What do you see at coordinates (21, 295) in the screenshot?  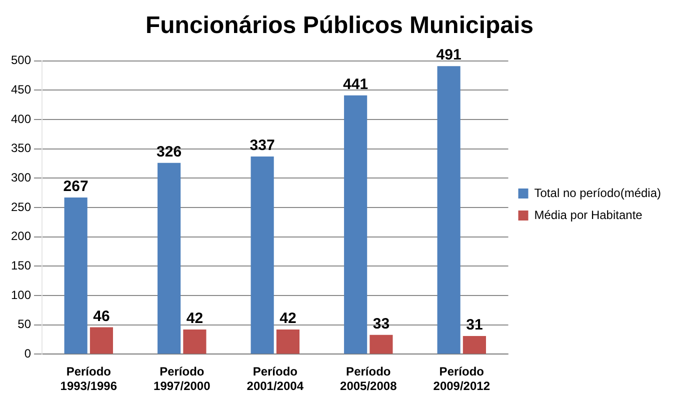 I see `y-tick-label: 100` at bounding box center [21, 295].